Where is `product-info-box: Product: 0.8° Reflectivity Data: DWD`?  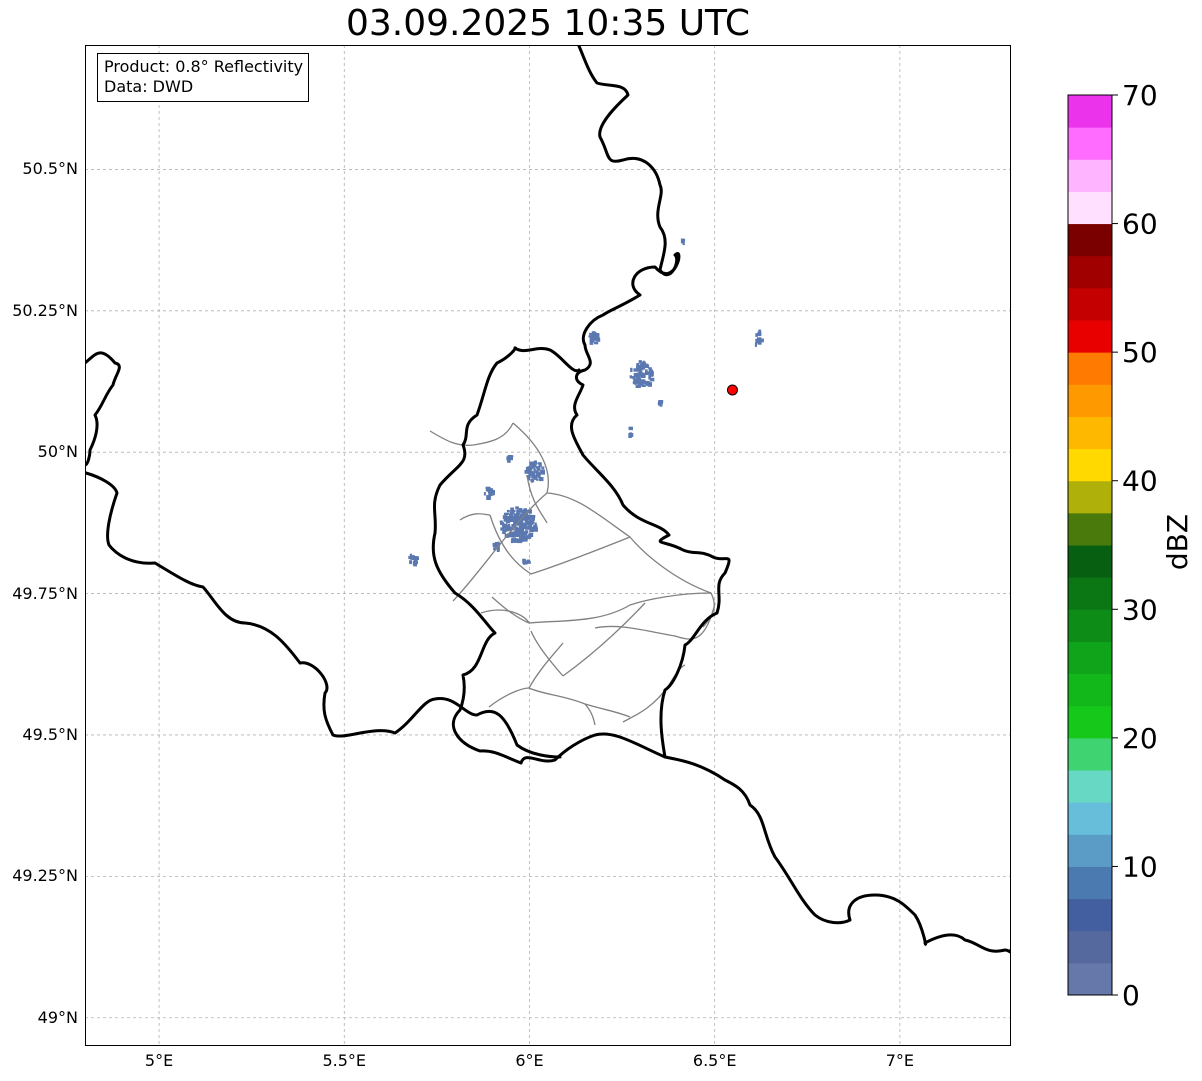
product-info-box: Product: 0.8° Reflectivity Data: DWD is located at coordinates (203, 77).